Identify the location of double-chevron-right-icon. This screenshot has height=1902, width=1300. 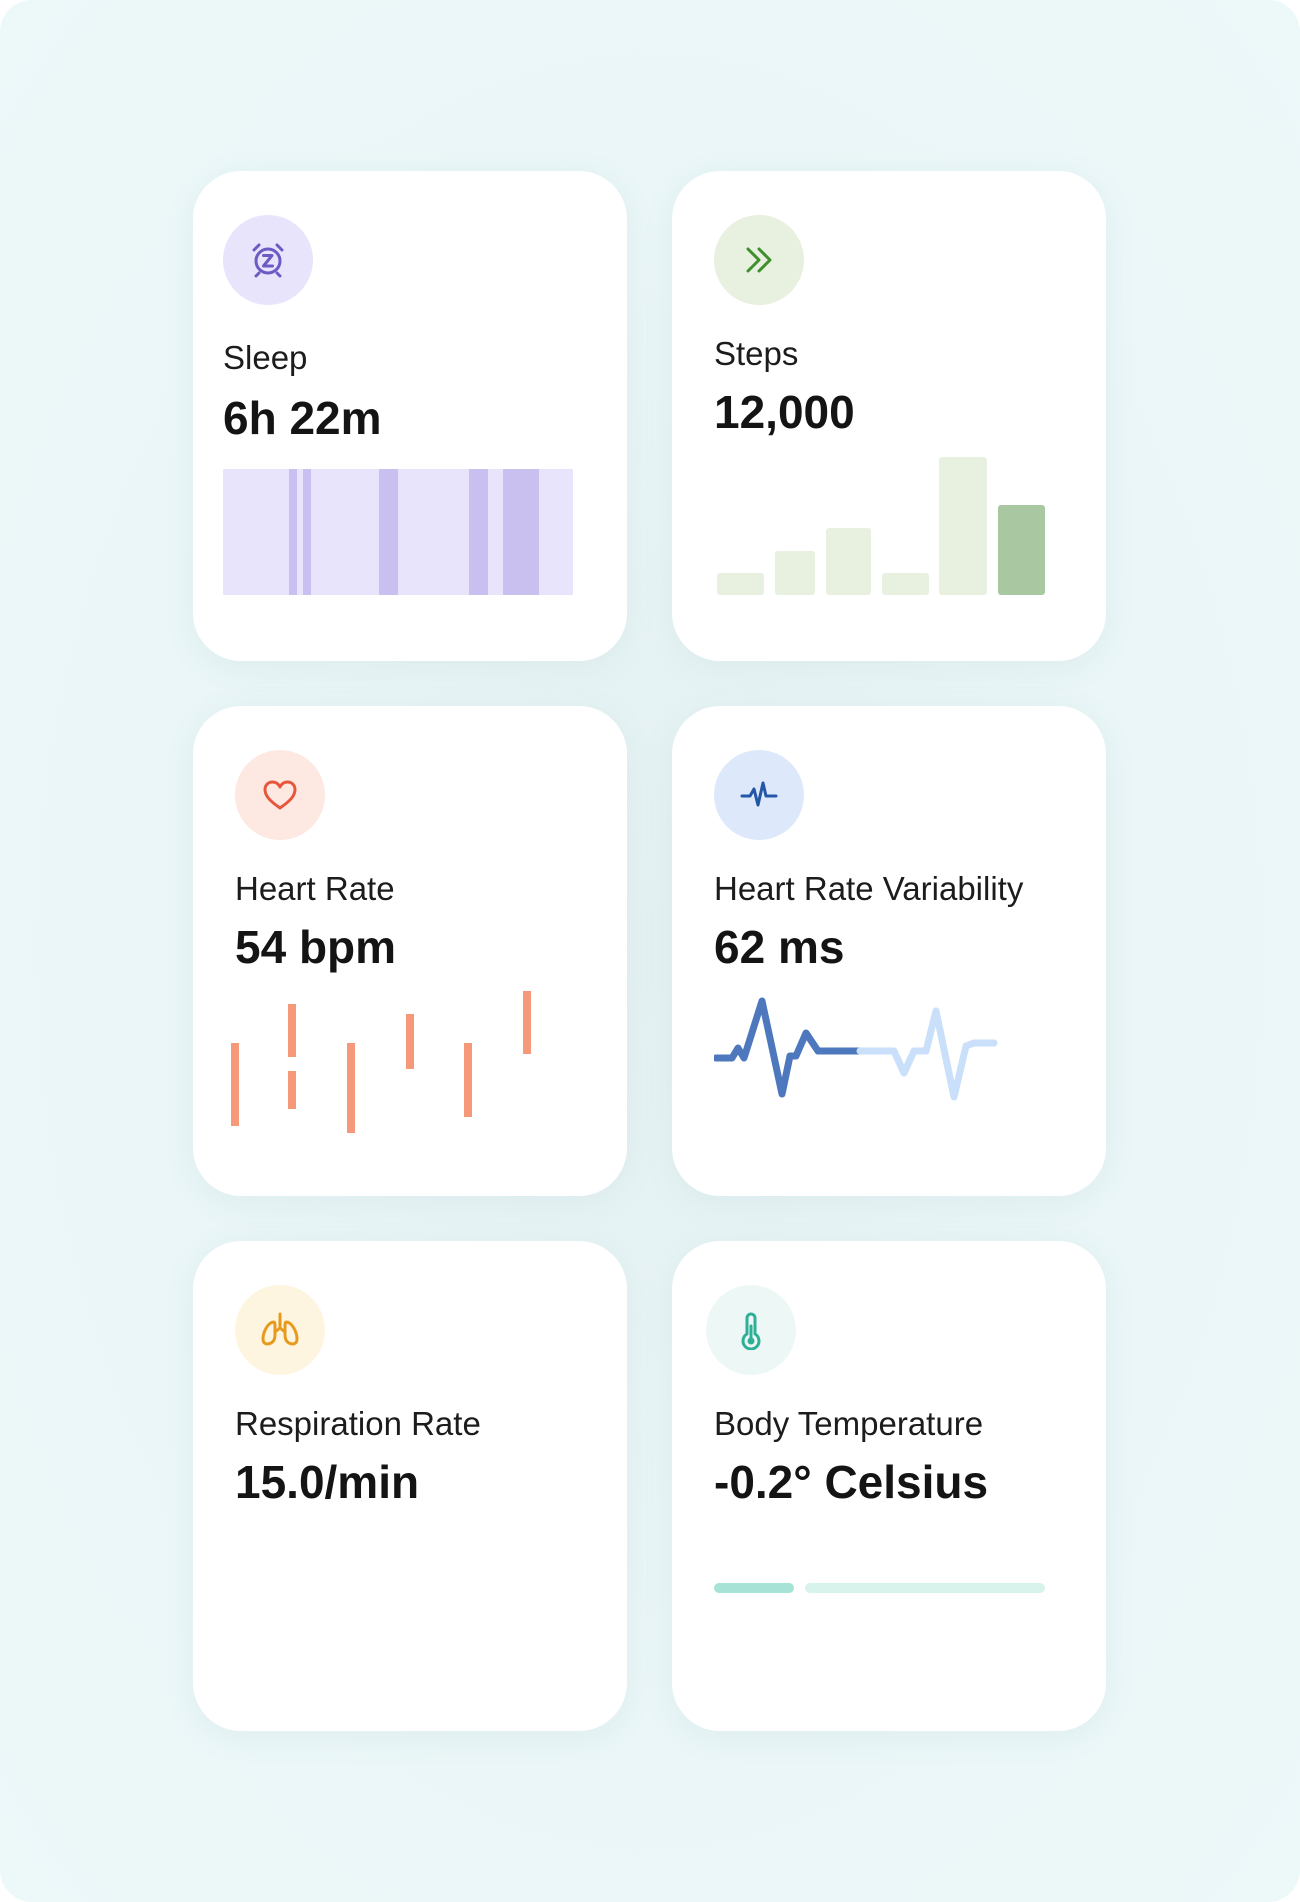
(759, 260).